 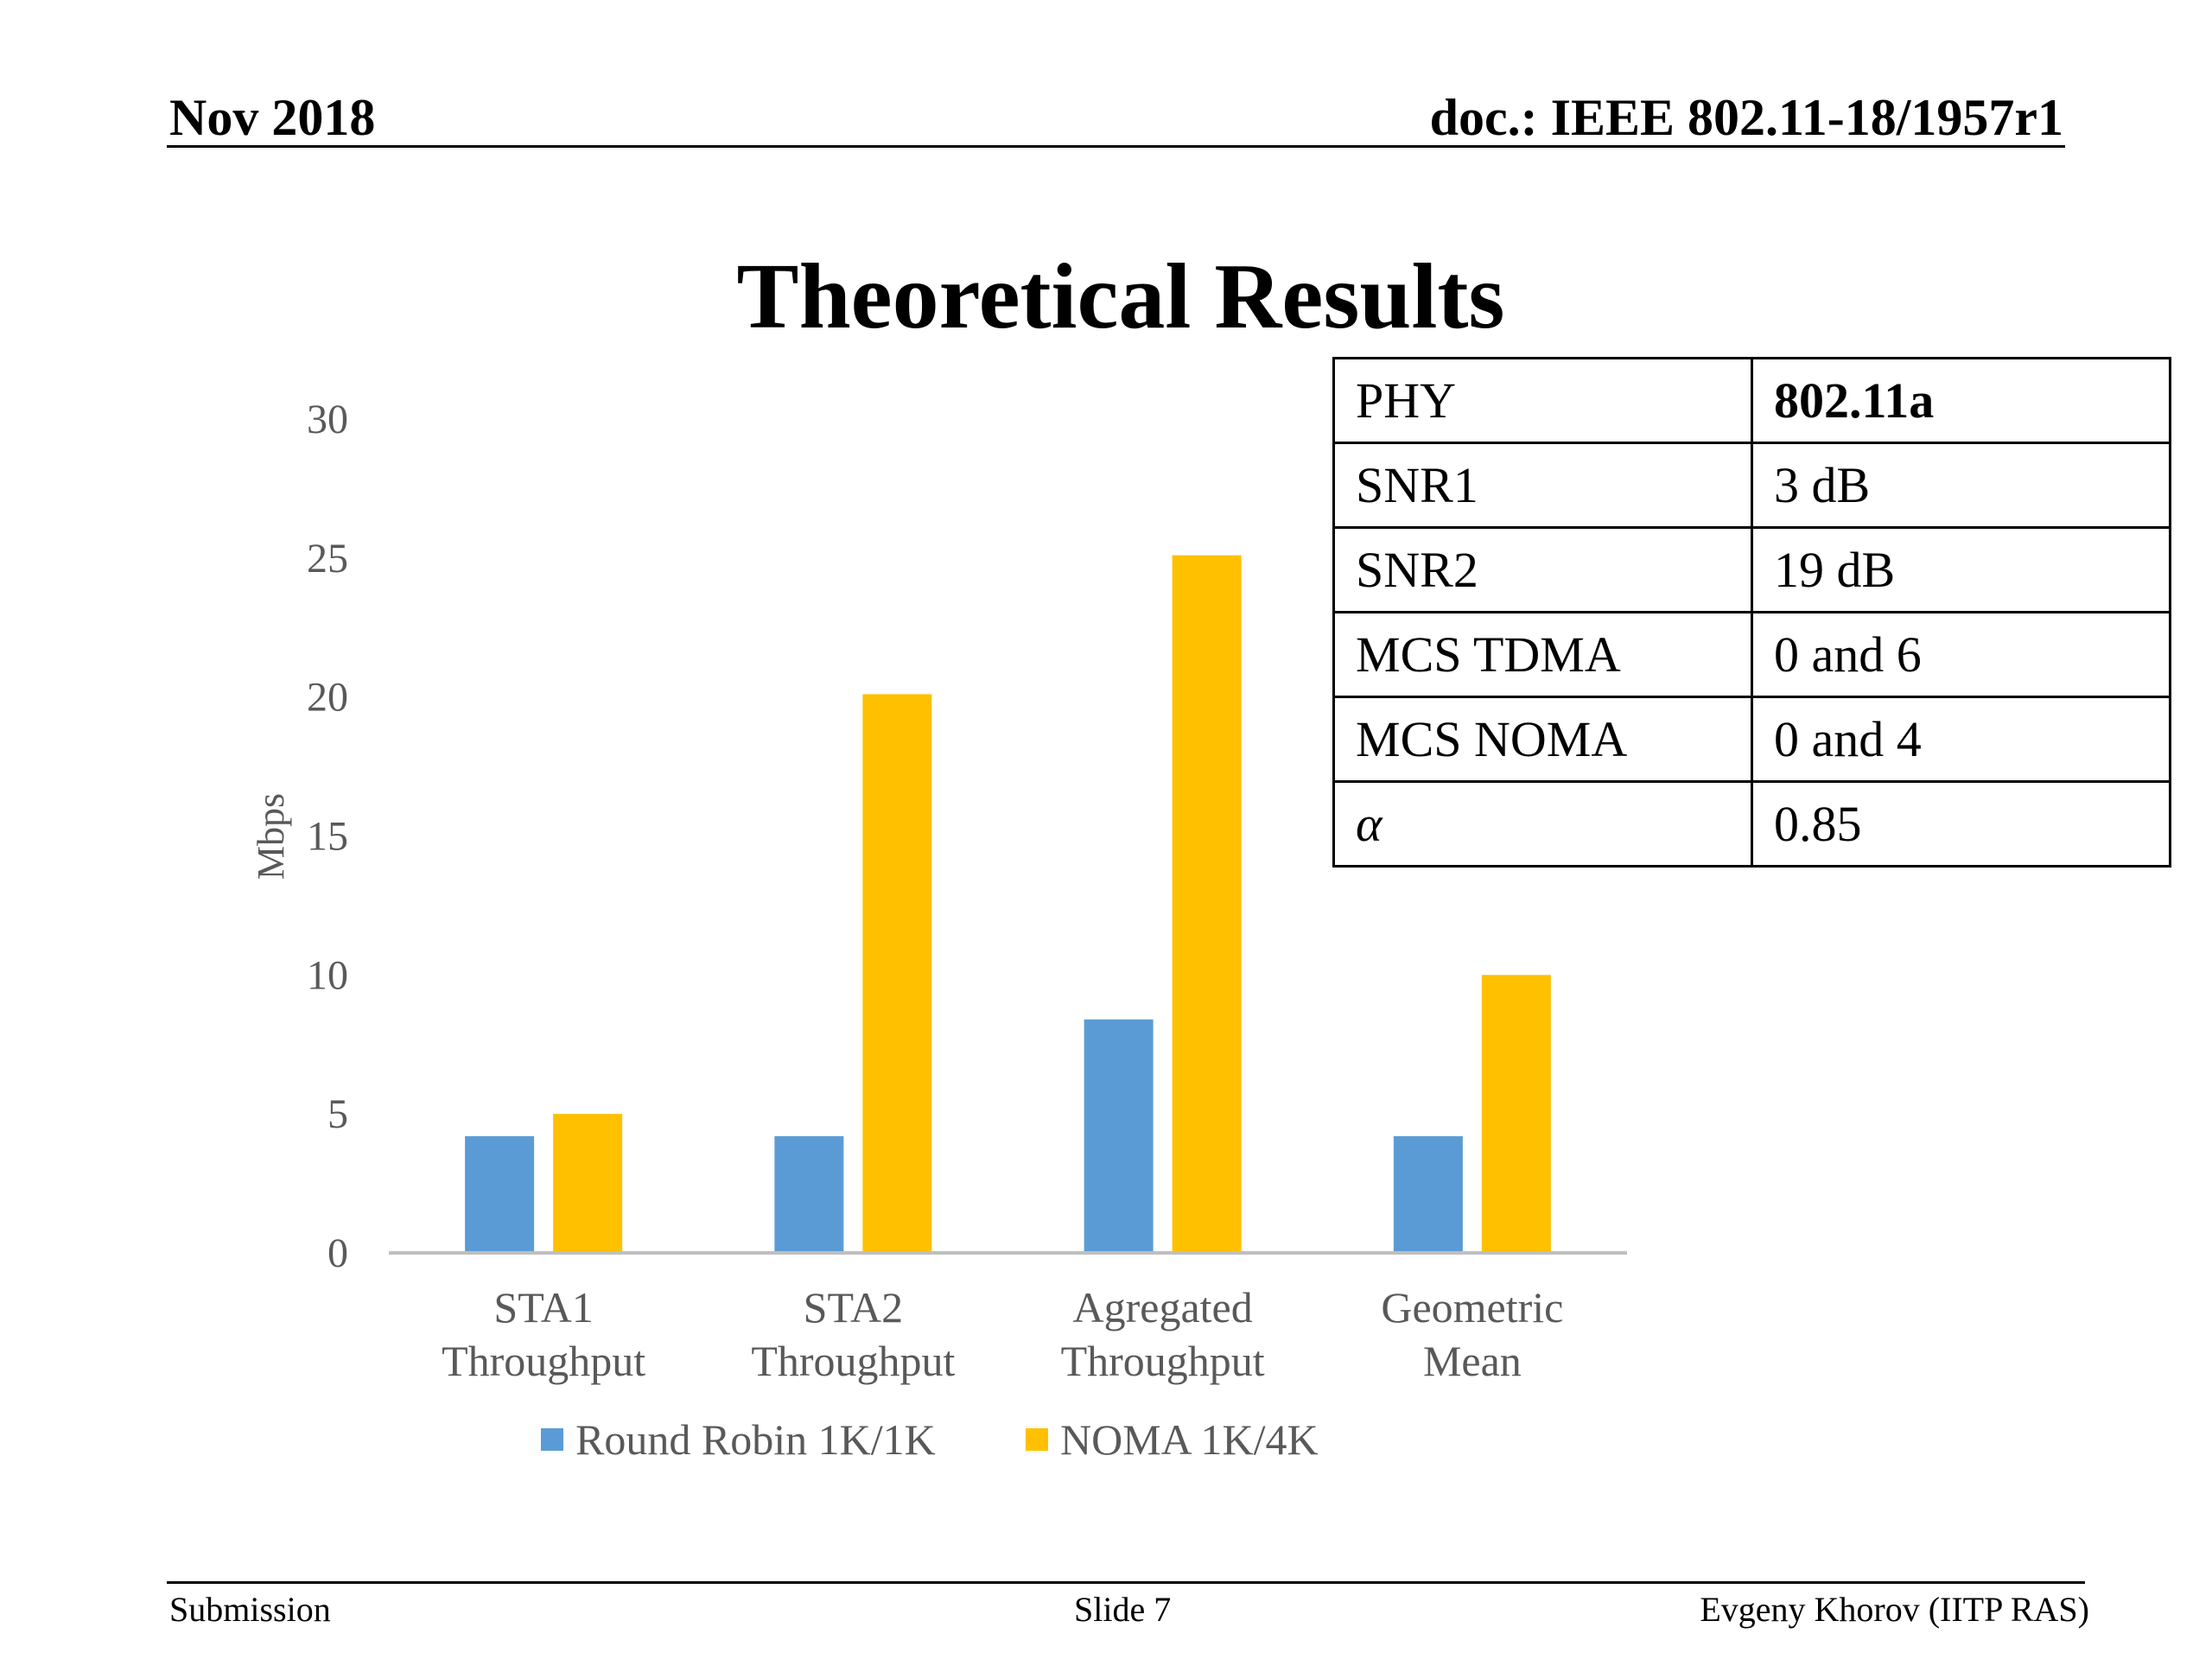 I want to click on parameters-table-row: MCS TDMA 0 and 6, so click(x=1751, y=654).